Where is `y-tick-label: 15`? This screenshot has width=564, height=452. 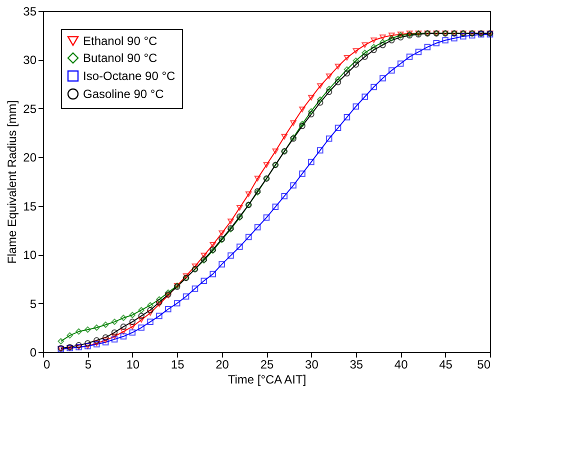
y-tick-label: 15 is located at coordinates (30, 206).